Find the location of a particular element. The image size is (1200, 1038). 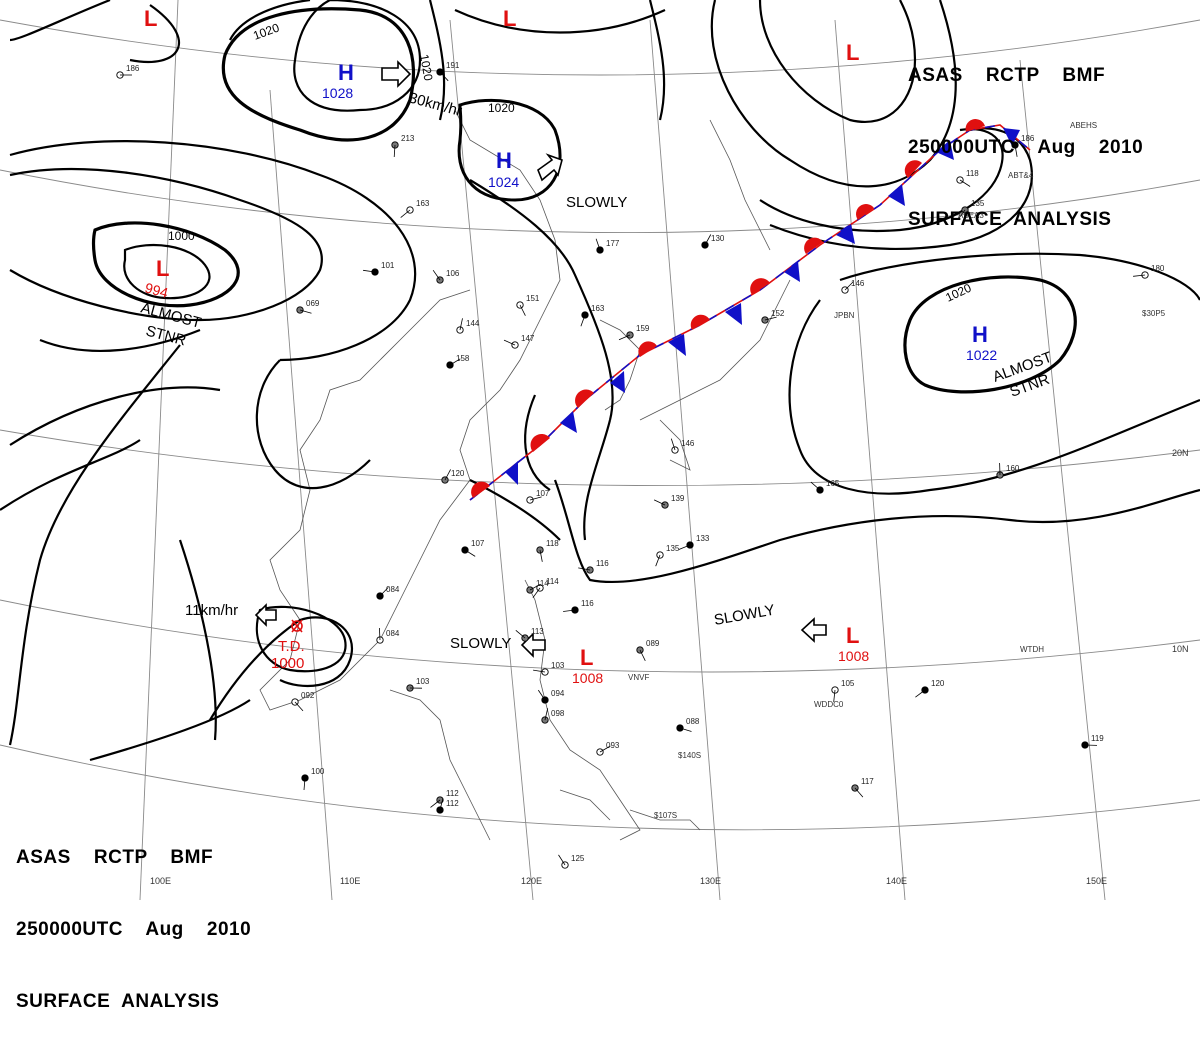

station-pressure: 191 is located at coordinates (453, 65).